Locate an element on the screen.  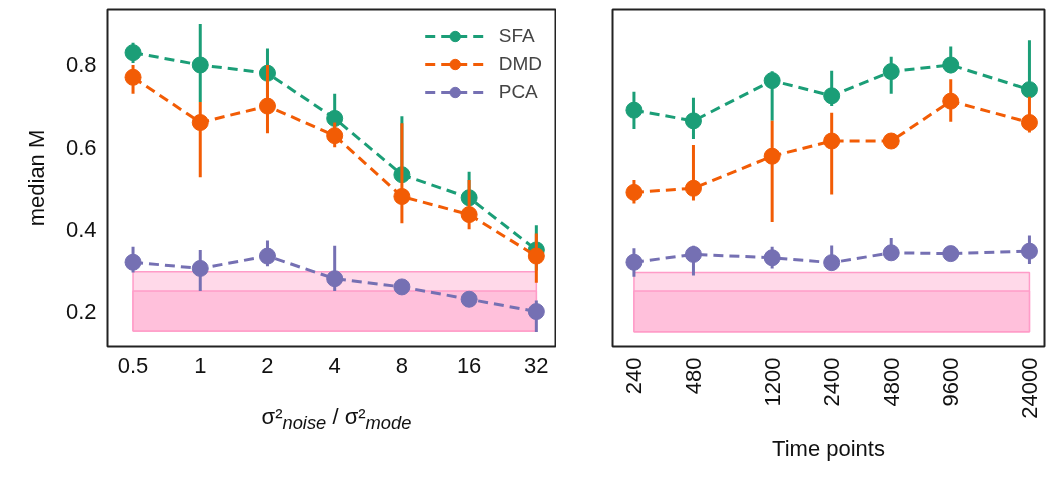
y-tick-label: 0.8 is located at coordinates (81, 65).